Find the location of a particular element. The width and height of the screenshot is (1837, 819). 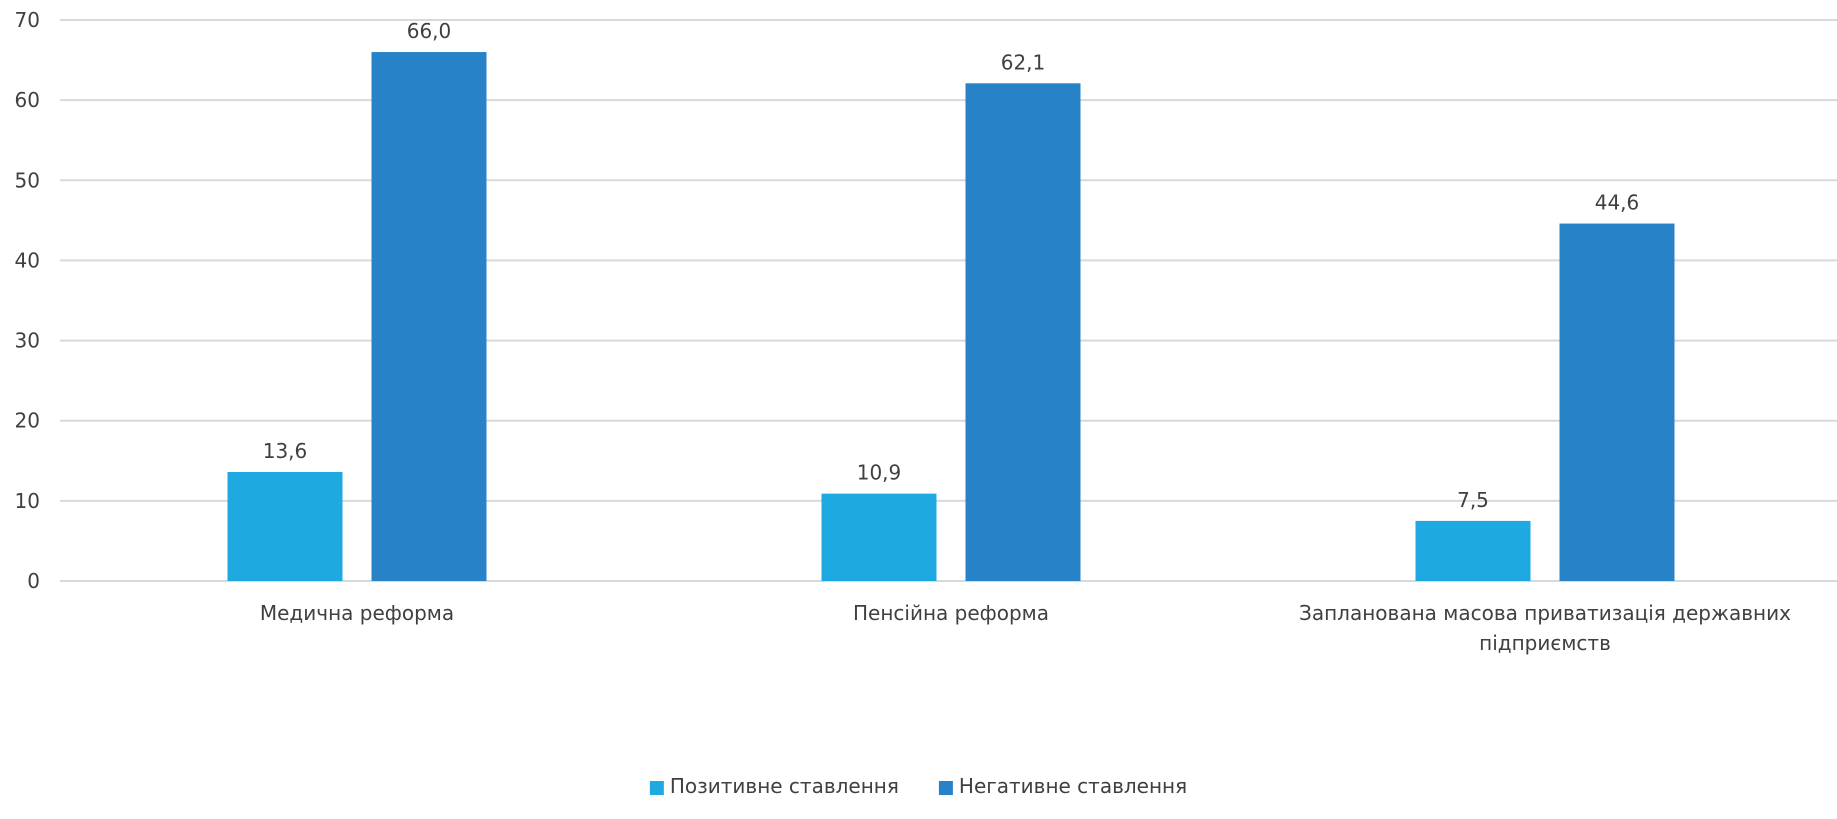

data-label: 44,6 is located at coordinates (1617, 203).